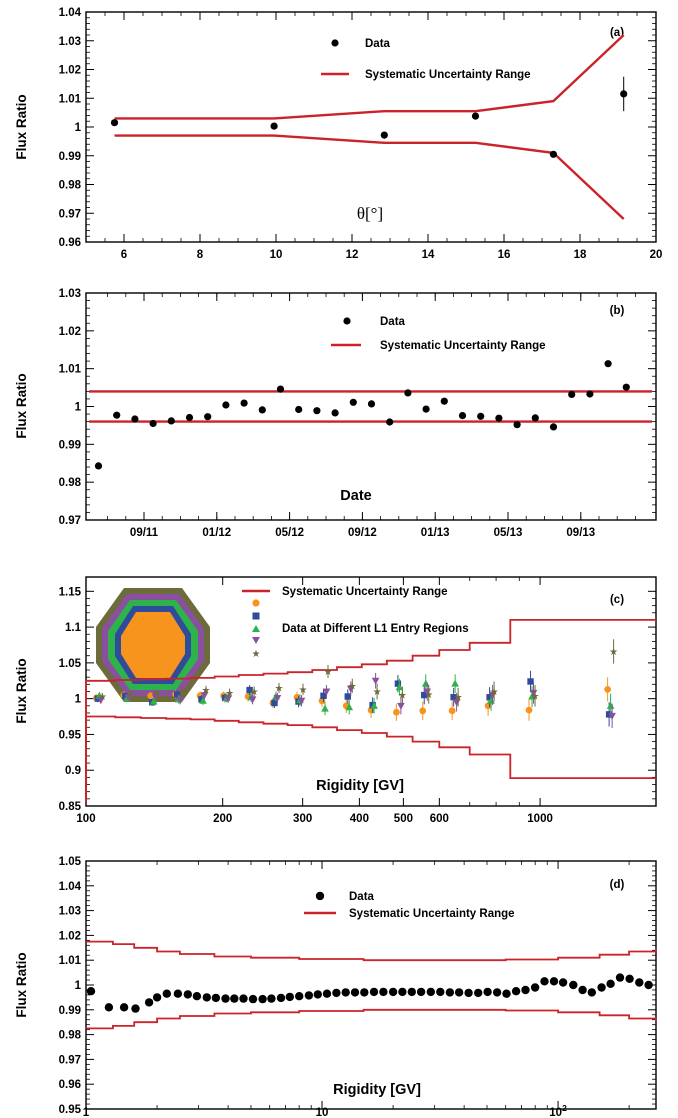 The width and height of the screenshot is (678, 1118). I want to click on panel-d-ytick-label: 0.96, so click(70, 1085).